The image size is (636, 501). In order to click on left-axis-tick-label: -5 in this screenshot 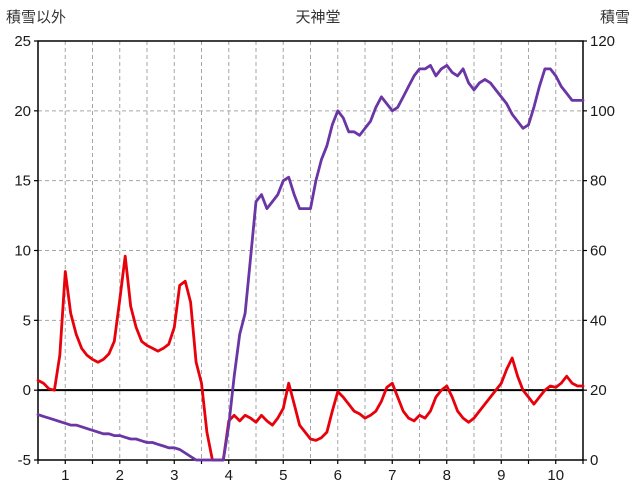, I will do `click(24, 460)`.